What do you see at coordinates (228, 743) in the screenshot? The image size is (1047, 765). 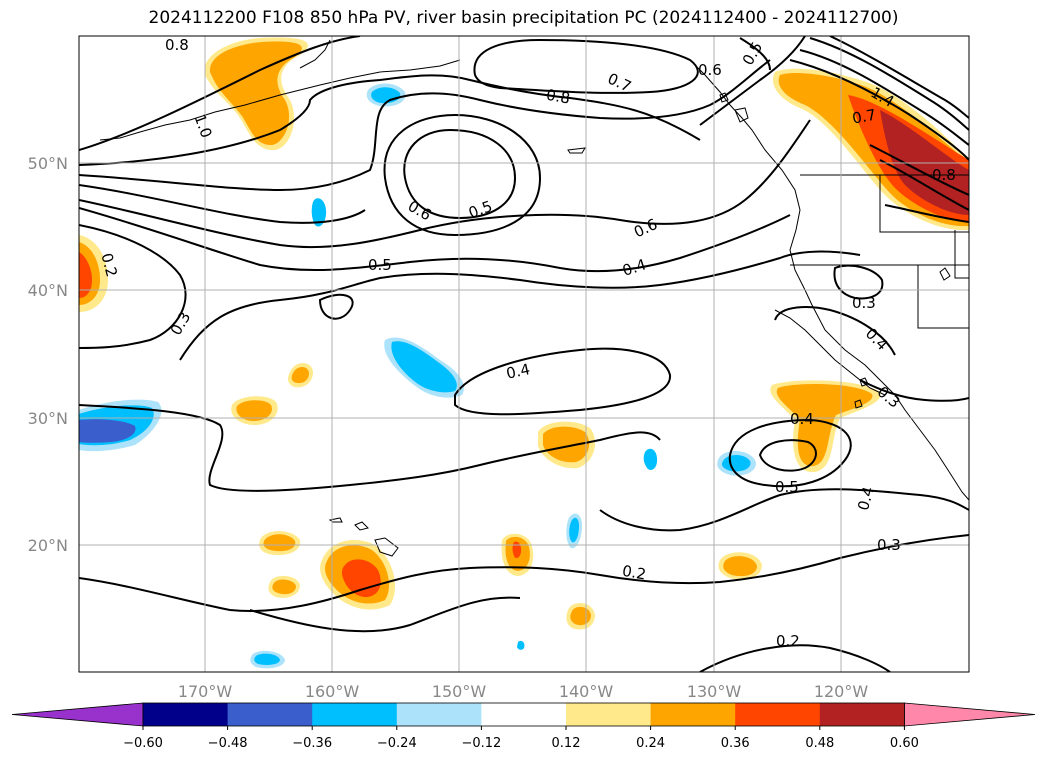 I see `colorbar-tick-label: −0.48` at bounding box center [228, 743].